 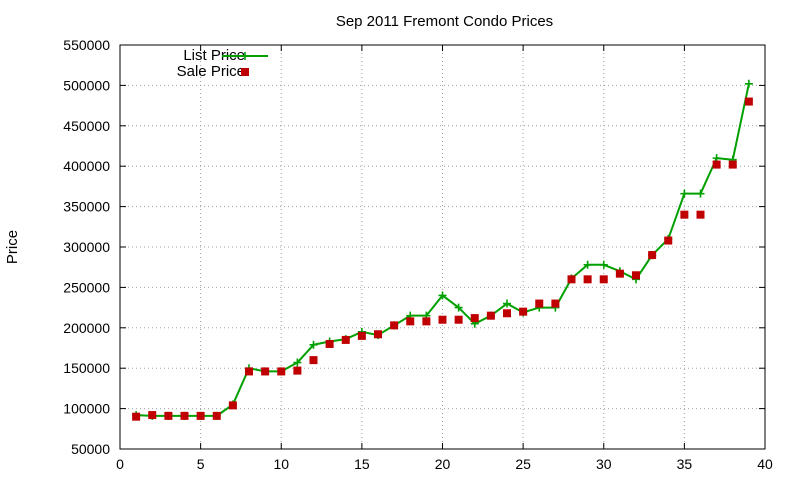 What do you see at coordinates (201, 464) in the screenshot?
I see `x-tick-label: 5` at bounding box center [201, 464].